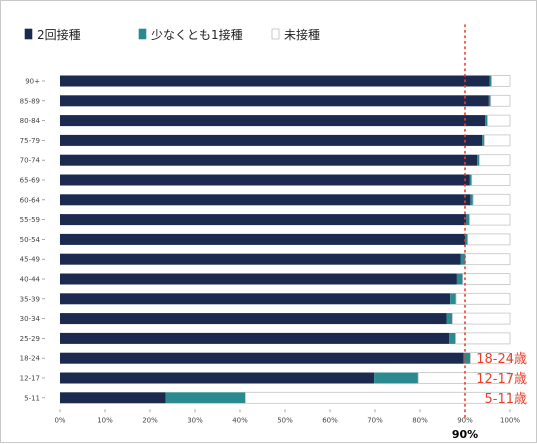 The height and width of the screenshot is (444, 537). I want to click on y-tick-label: 55-59, so click(30, 220).